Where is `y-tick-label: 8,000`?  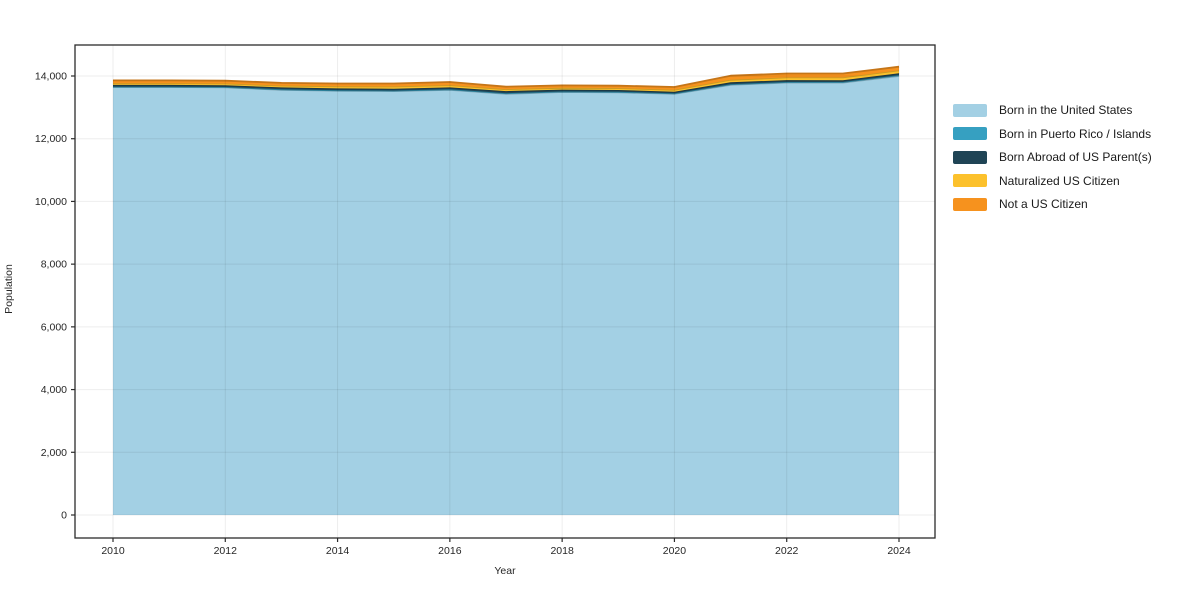
y-tick-label: 8,000 is located at coordinates (54, 265).